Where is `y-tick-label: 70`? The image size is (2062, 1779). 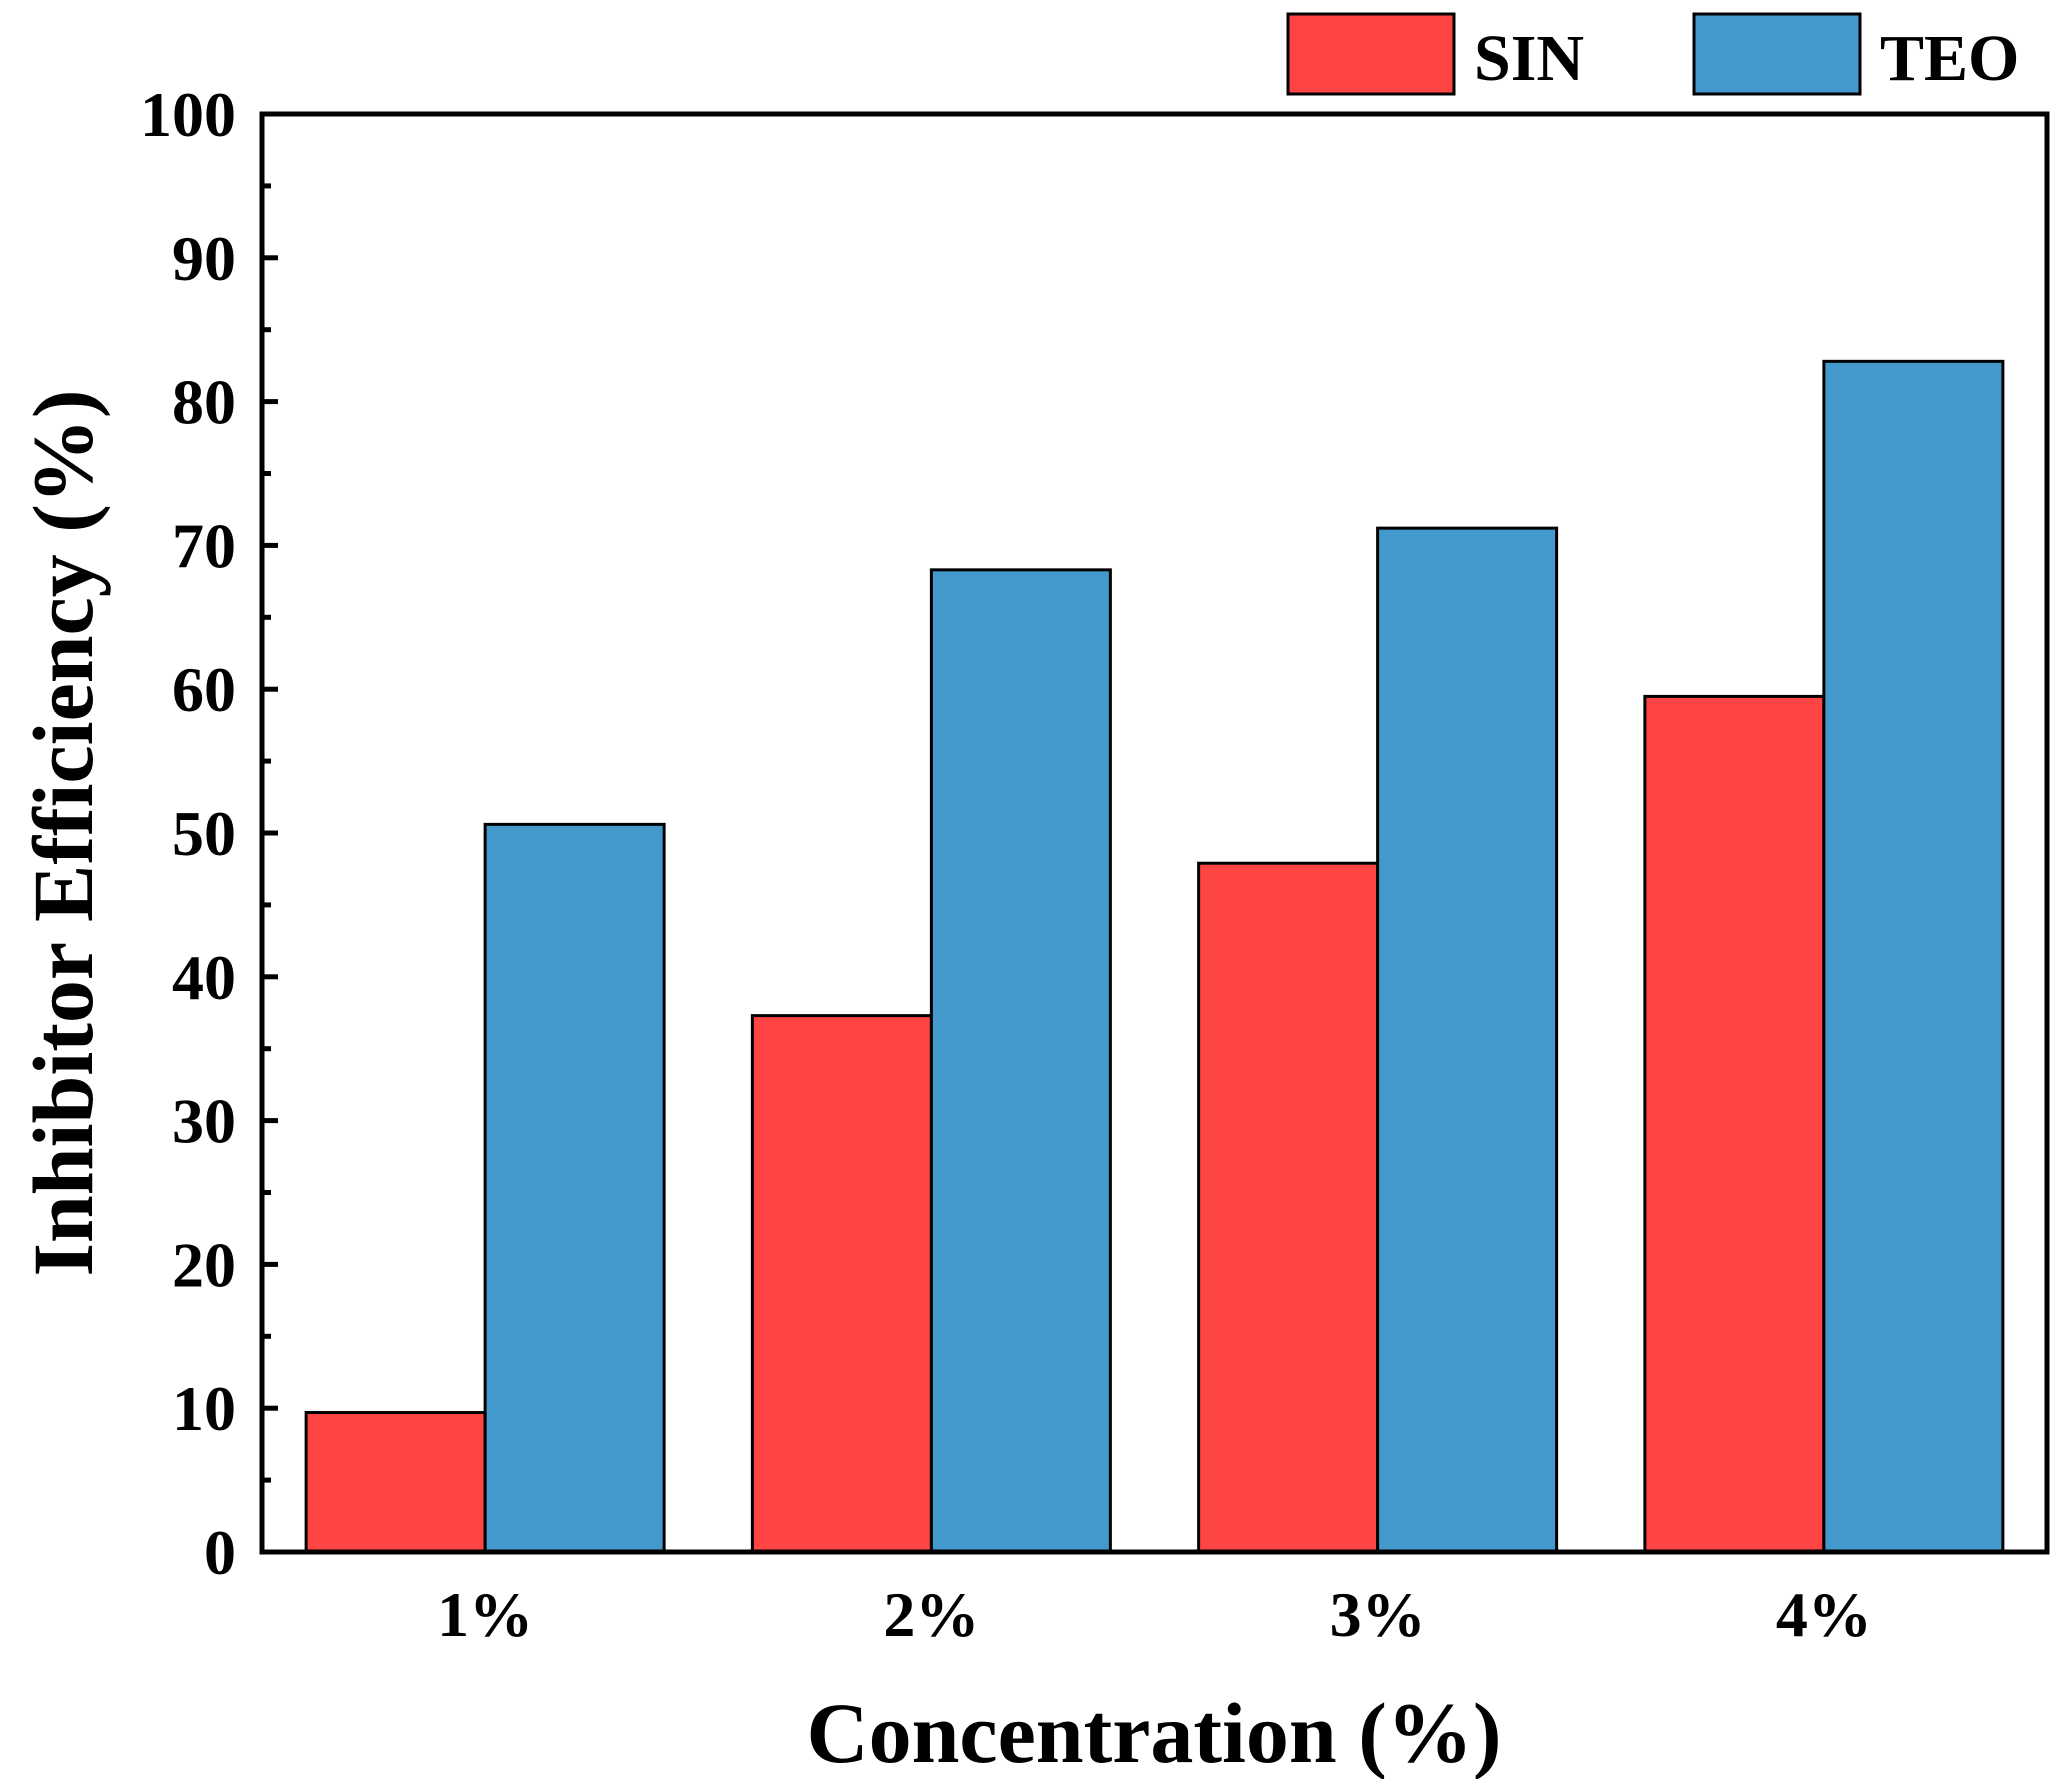 y-tick-label: 70 is located at coordinates (204, 545).